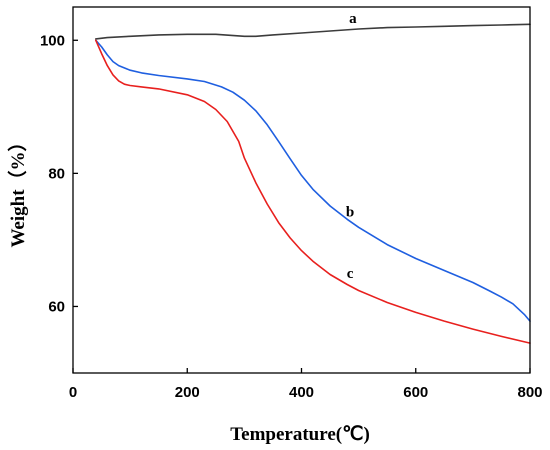 The height and width of the screenshot is (450, 550). What do you see at coordinates (415, 392) in the screenshot?
I see `x-tick-label: 600` at bounding box center [415, 392].